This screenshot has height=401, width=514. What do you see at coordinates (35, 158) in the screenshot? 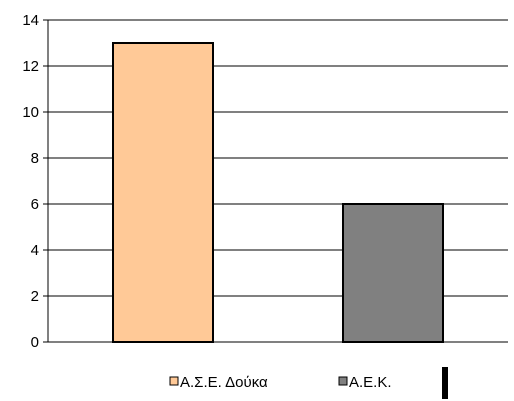
I see `y-tick-label: 8` at bounding box center [35, 158].